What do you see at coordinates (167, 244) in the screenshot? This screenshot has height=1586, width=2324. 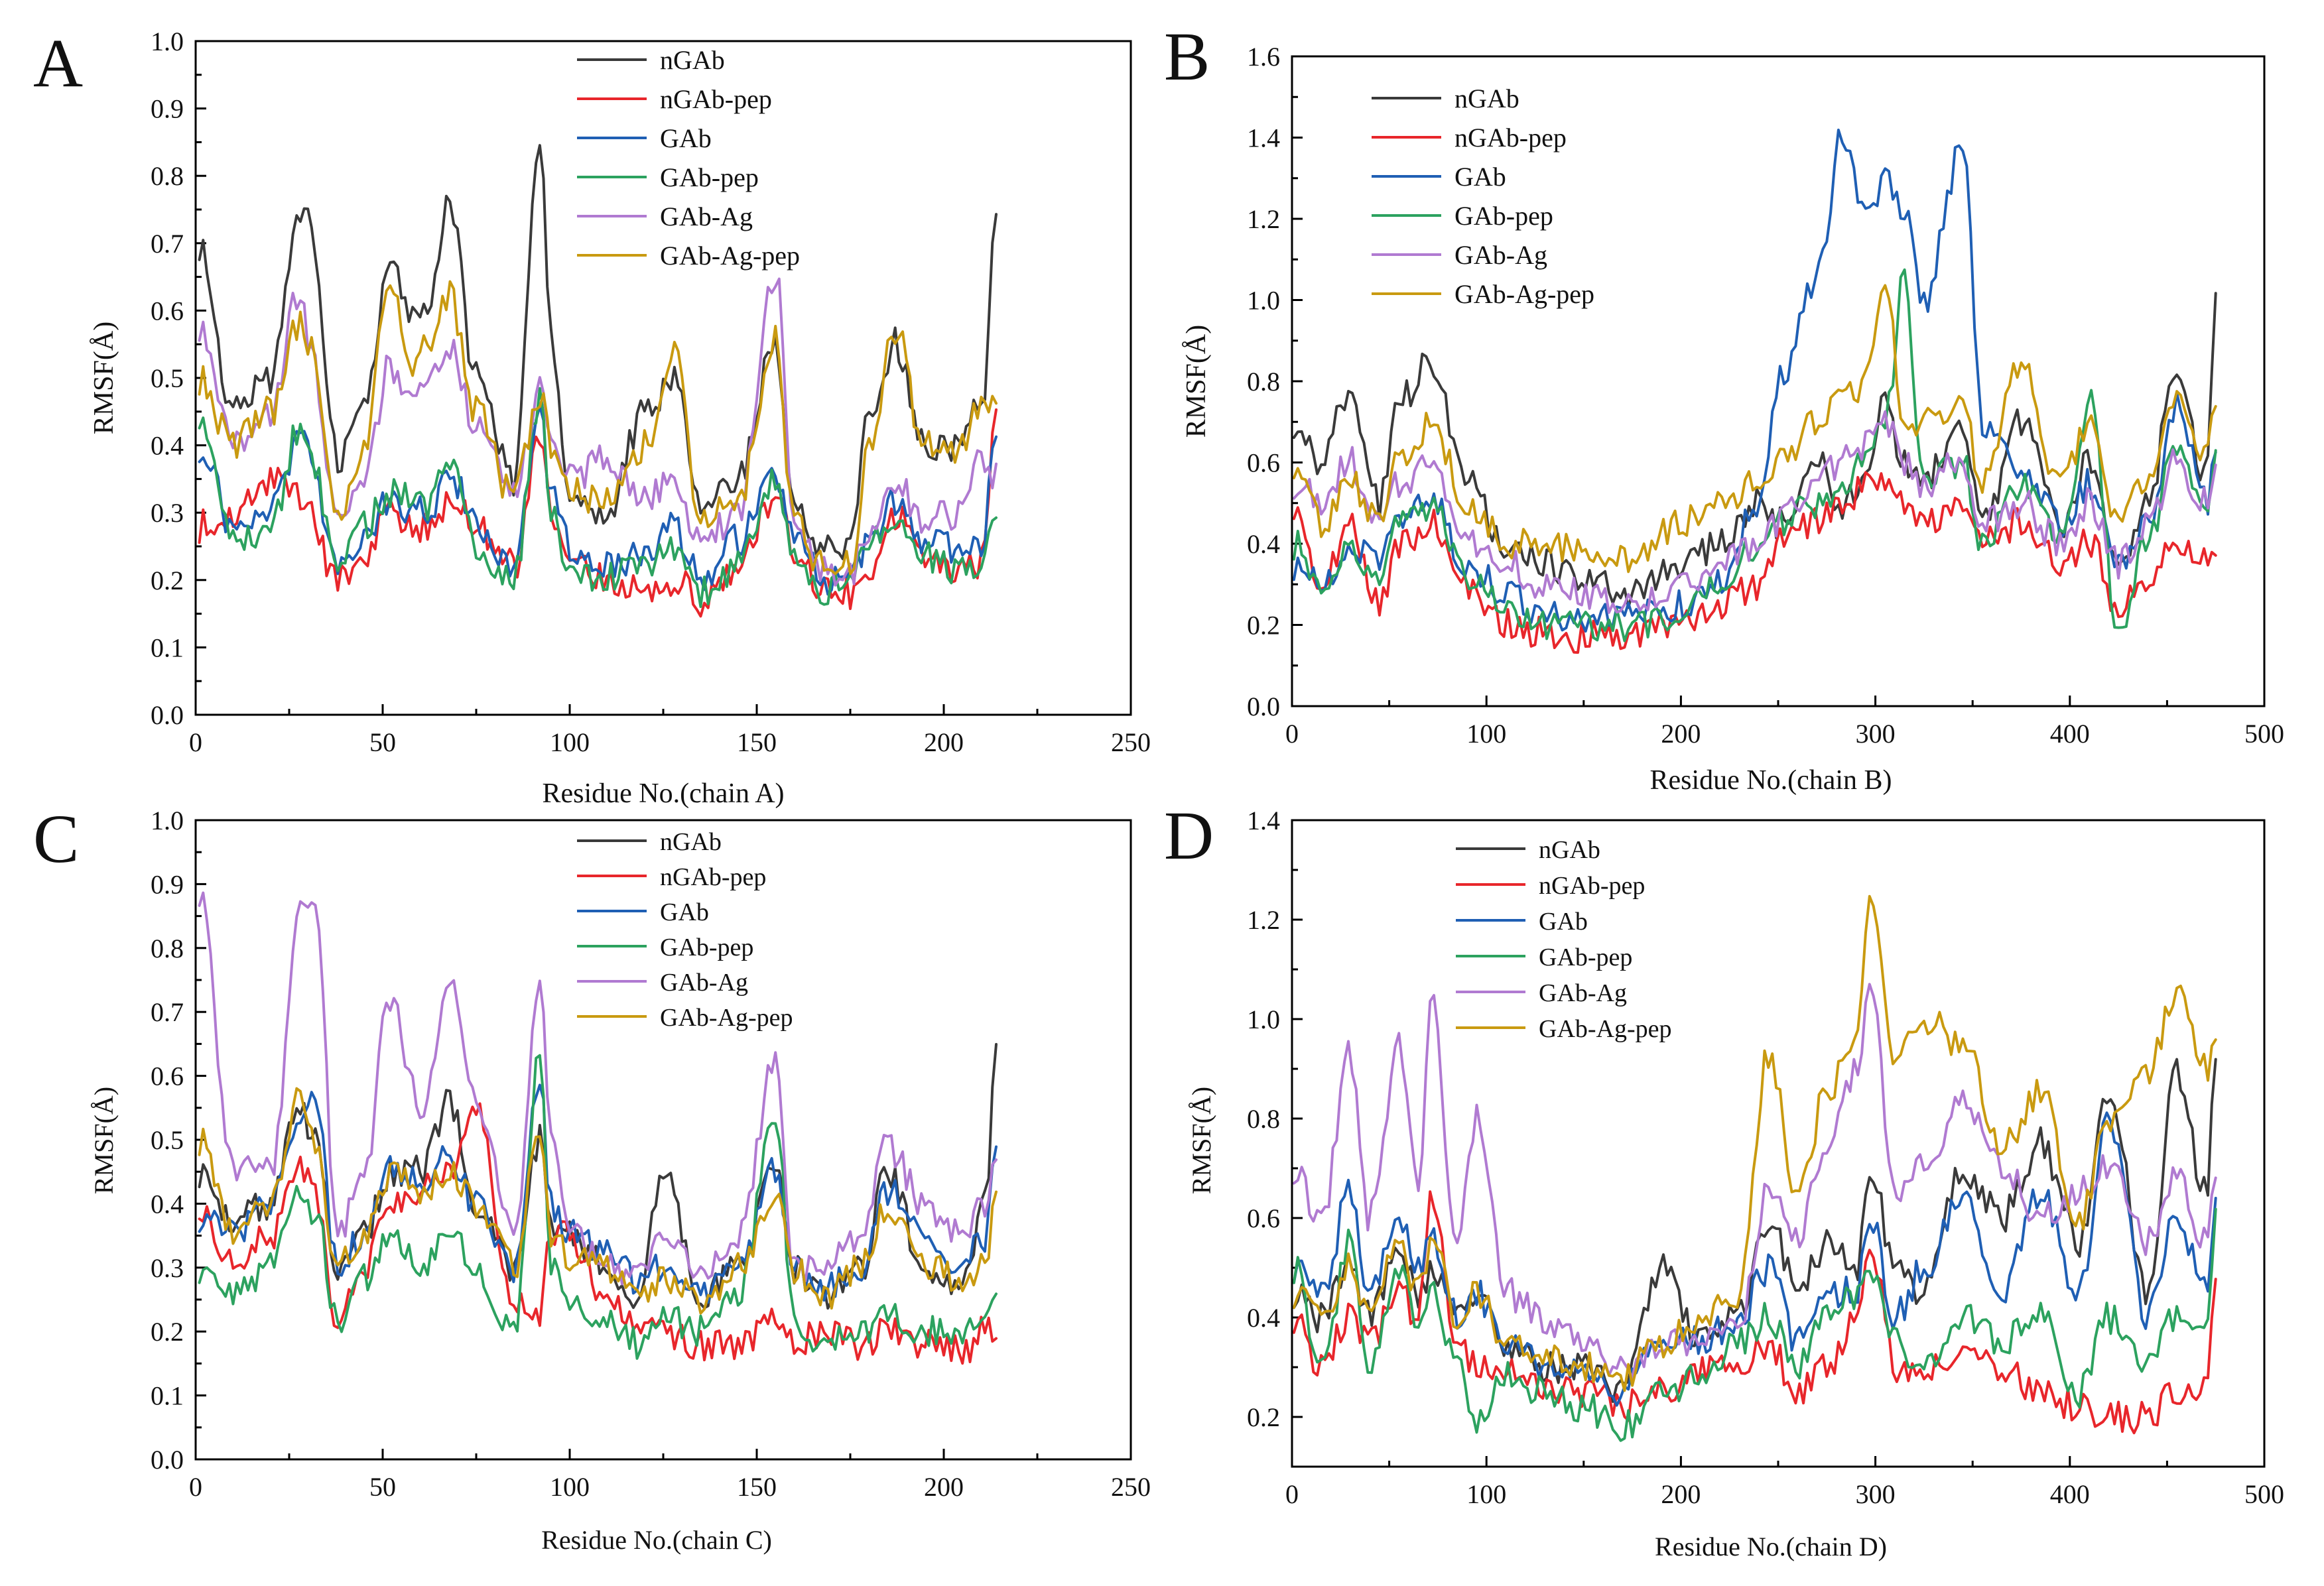 I see `y-tick-label: 0.7` at bounding box center [167, 244].